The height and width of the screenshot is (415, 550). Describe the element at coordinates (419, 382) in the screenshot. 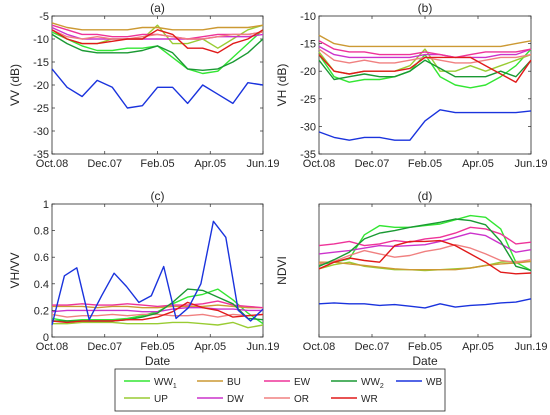

I see `legend-item-wb: WB` at that location.